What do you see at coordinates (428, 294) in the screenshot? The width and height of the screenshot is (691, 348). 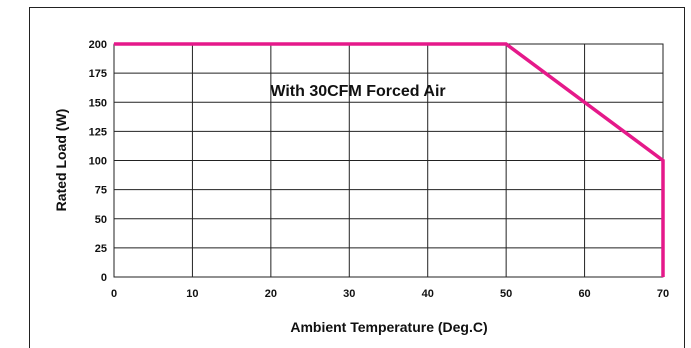 I see `x-tick-label-40: 40` at bounding box center [428, 294].